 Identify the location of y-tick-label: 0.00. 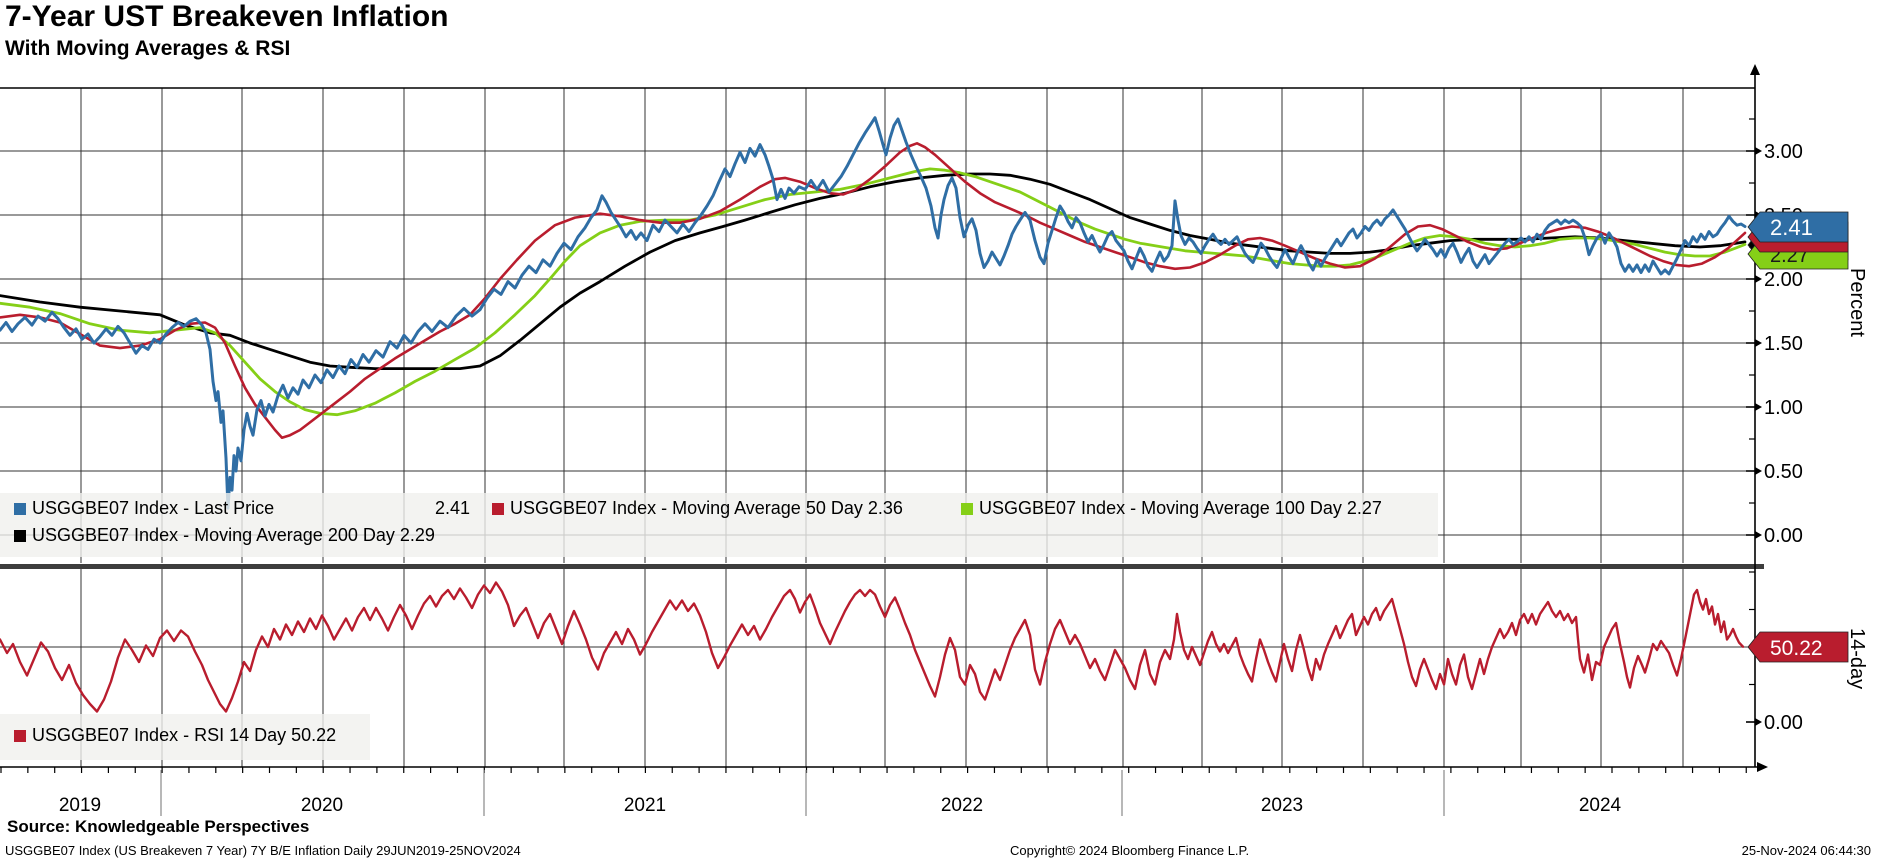
(1783, 536).